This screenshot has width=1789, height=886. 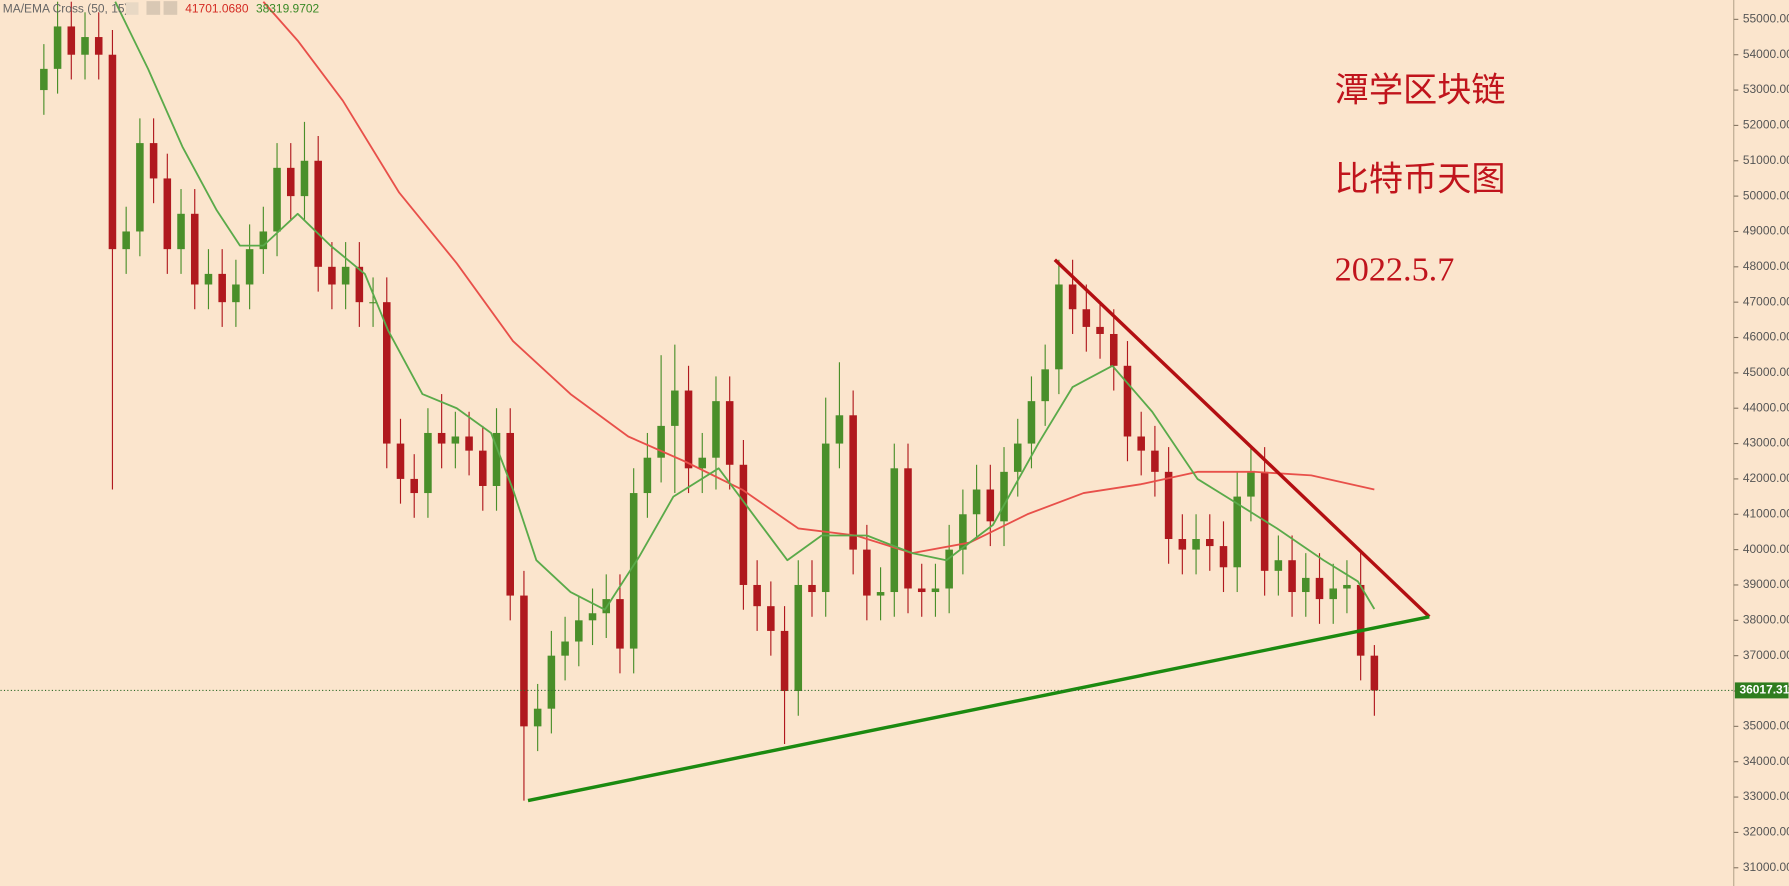 I want to click on y-tick-label: 49000.00, so click(x=1766, y=231).